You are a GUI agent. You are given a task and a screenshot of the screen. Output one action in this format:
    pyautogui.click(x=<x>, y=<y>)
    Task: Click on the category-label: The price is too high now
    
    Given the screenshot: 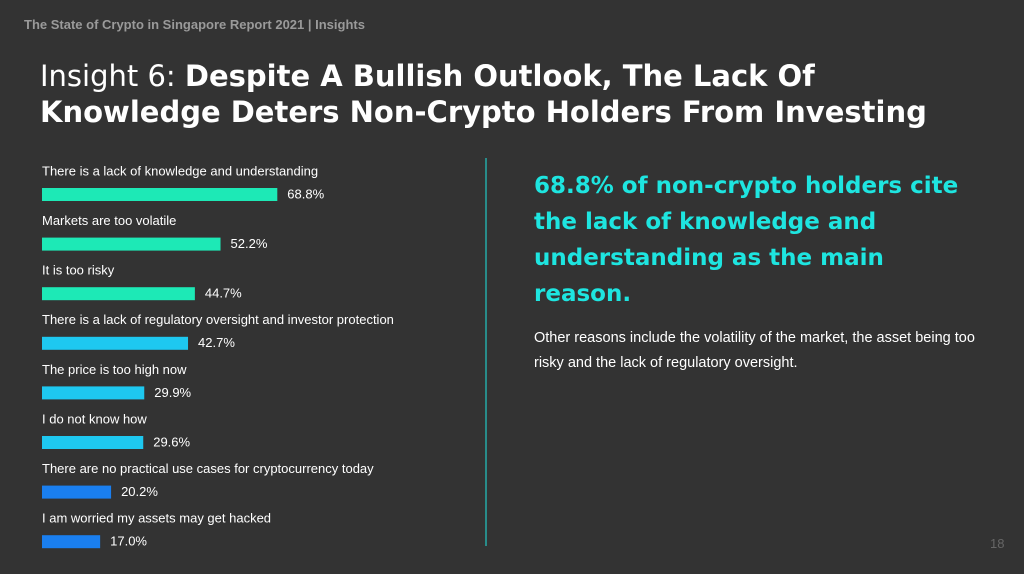 What is the action you would take?
    pyautogui.click(x=114, y=369)
    